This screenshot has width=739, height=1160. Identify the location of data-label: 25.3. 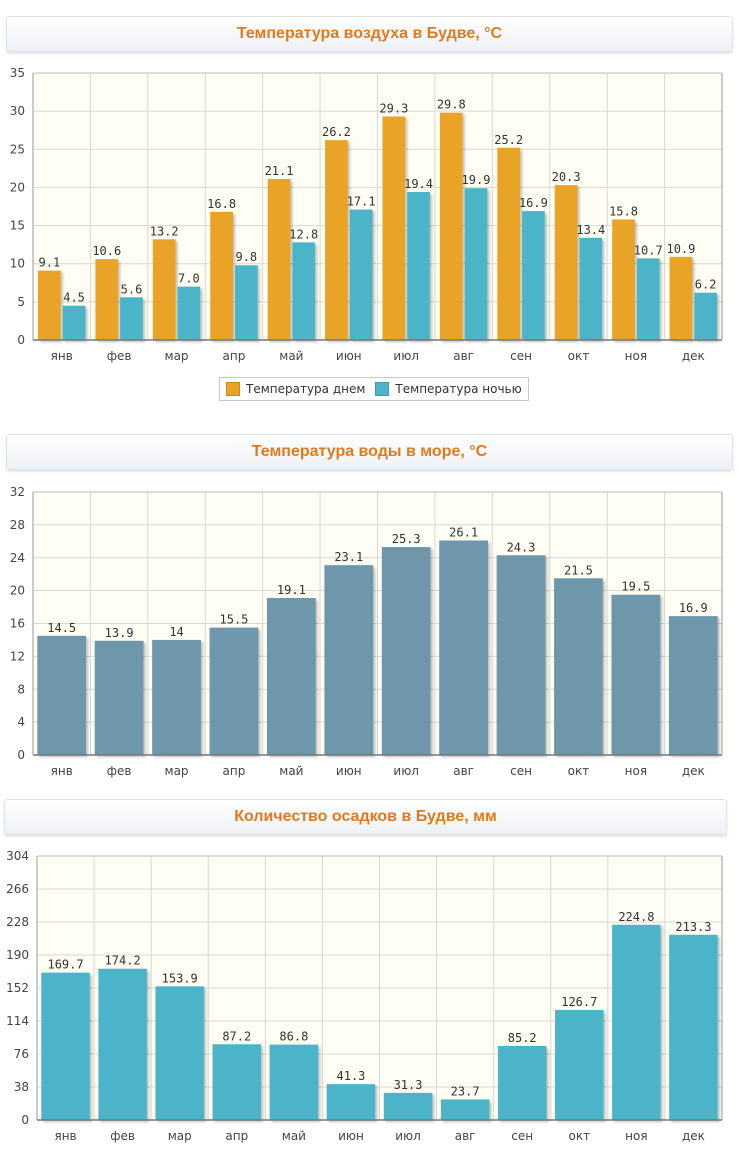
(406, 539).